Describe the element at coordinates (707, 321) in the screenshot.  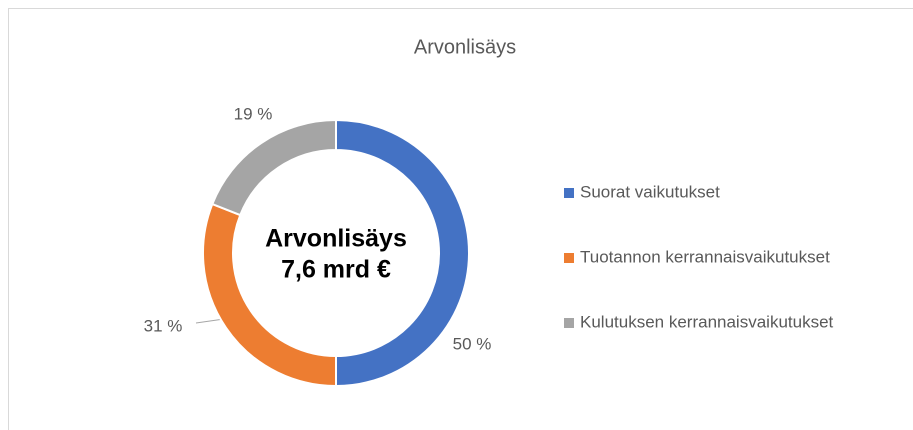
I see `legend-label: Kulutuksen kerrannaisvaikutukset` at that location.